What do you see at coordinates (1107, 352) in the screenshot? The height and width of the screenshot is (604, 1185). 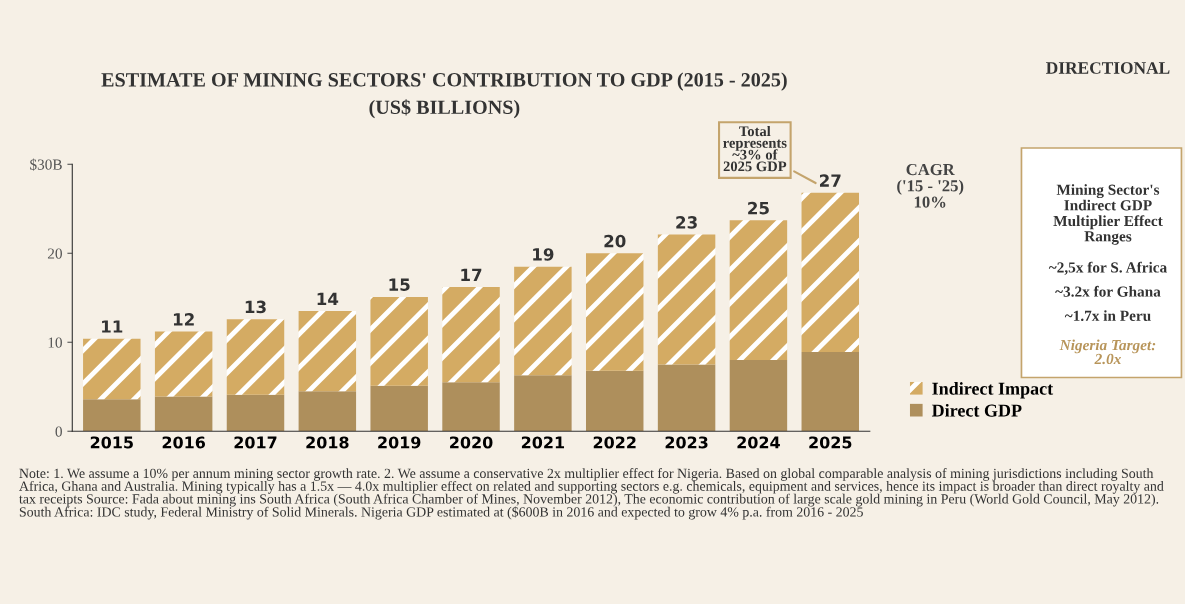 I see `text: Nigeria Target: 2.0x` at bounding box center [1107, 352].